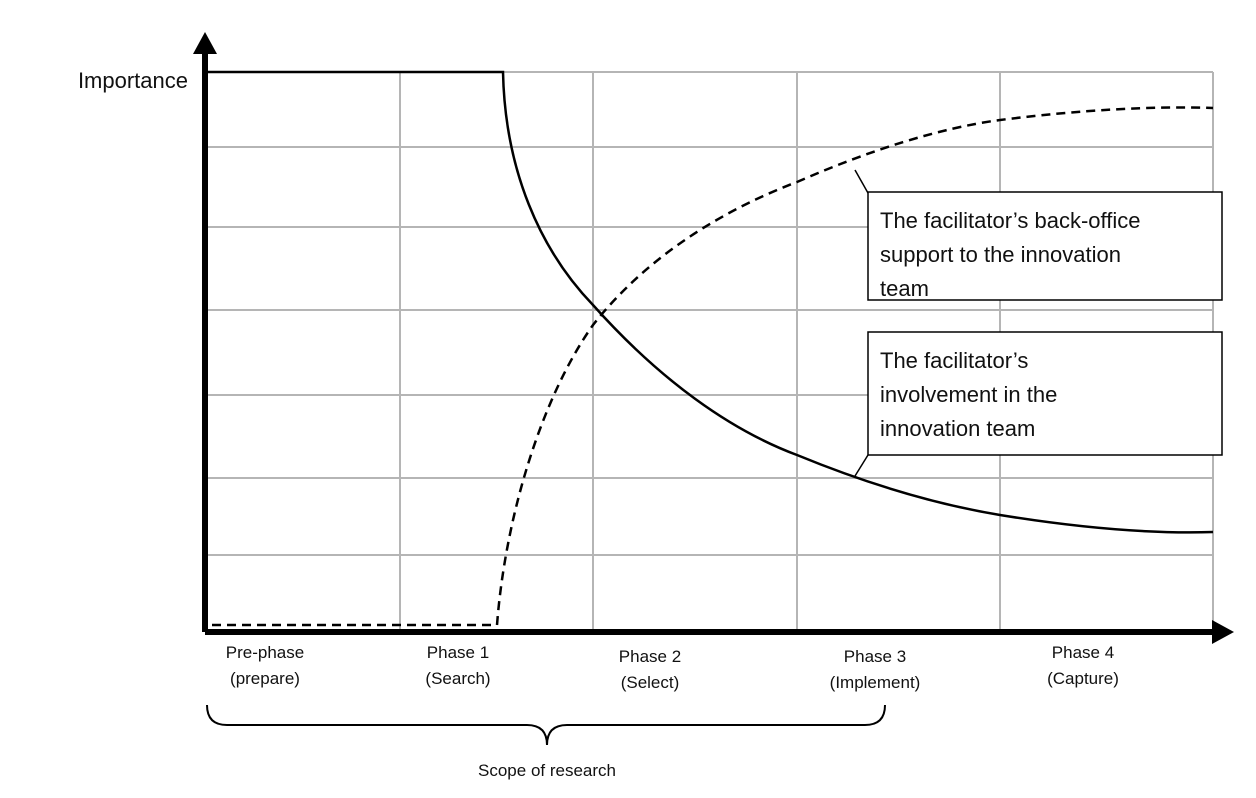 This screenshot has width=1256, height=798. Describe the element at coordinates (1010, 220) in the screenshot. I see `annotation-text: The facilitator’s back-office` at that location.